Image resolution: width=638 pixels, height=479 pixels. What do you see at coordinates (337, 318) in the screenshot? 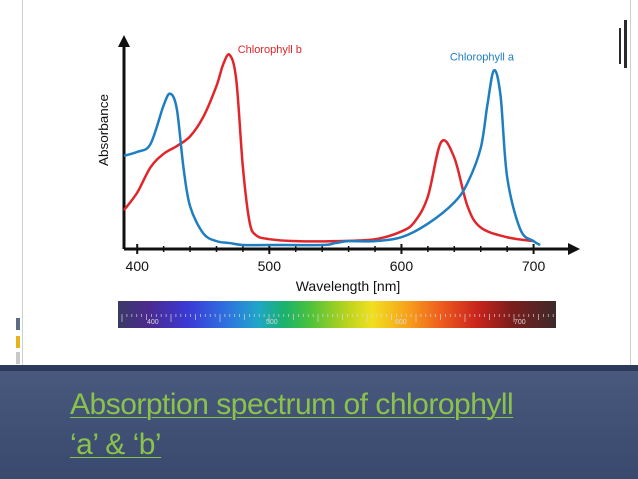
I see `spectrum-tick-marks` at bounding box center [337, 318].